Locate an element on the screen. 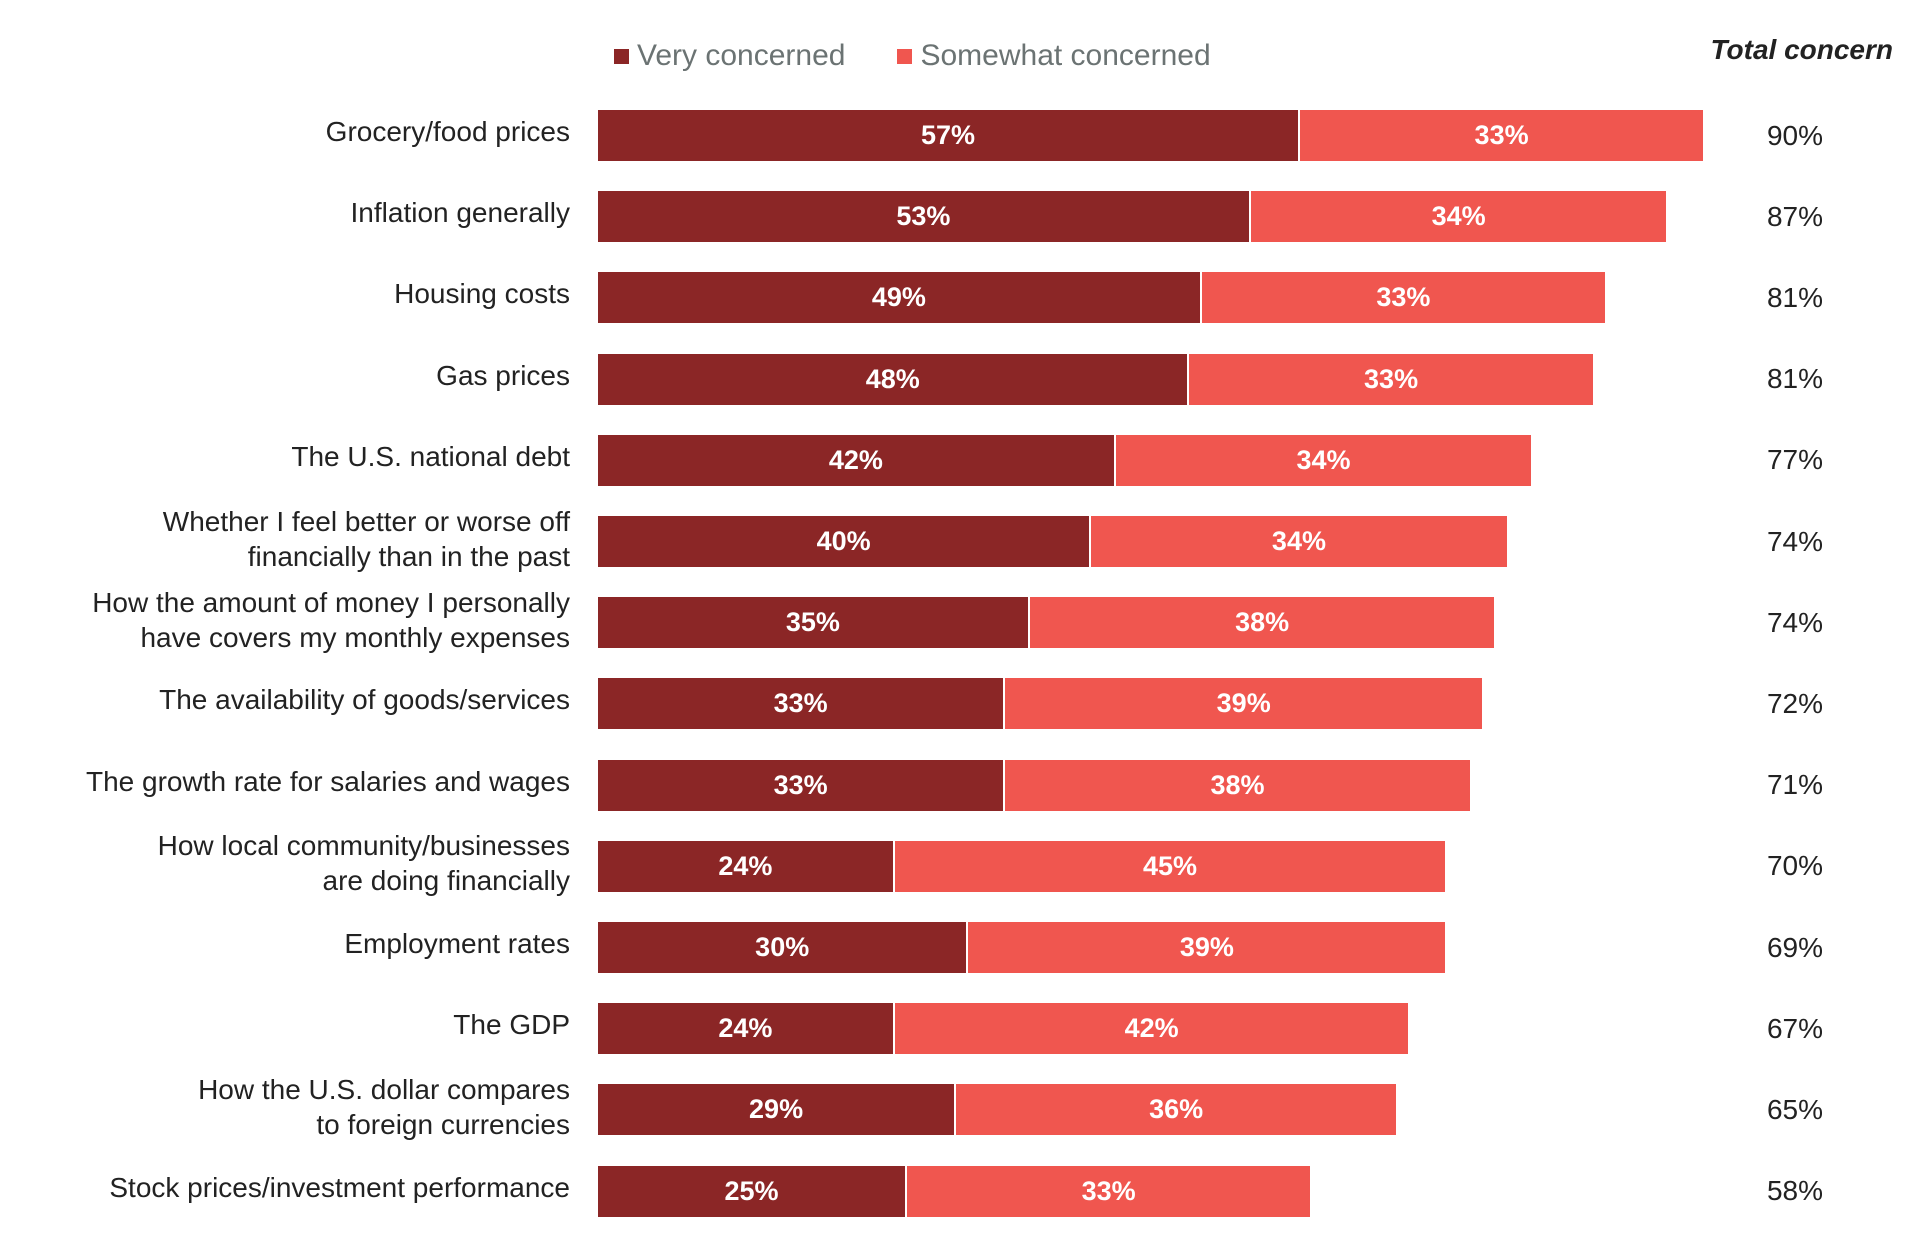 The height and width of the screenshot is (1248, 1920). category-label-line: Gas prices is located at coordinates (503, 375).